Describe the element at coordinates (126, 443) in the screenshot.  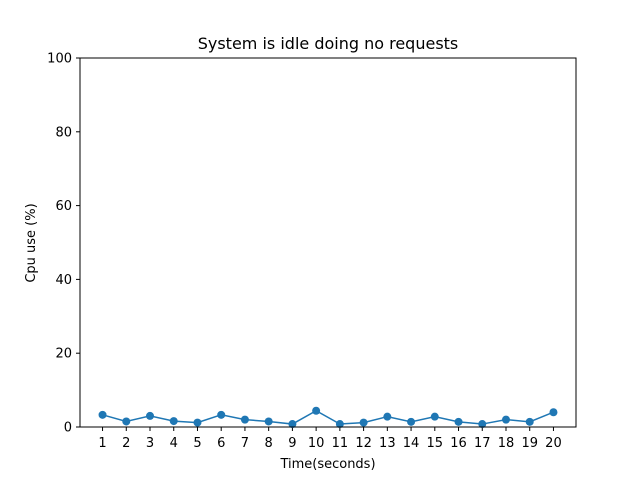
I see `x-tick-label: 2` at that location.